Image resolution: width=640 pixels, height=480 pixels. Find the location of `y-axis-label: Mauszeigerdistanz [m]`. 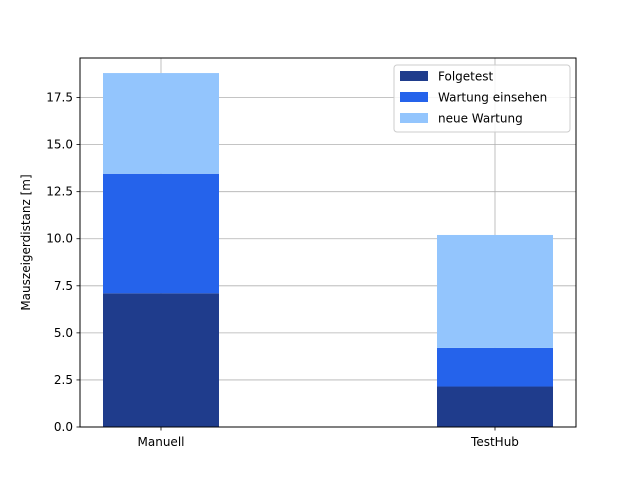

y-axis-label: Mauszeigerdistanz [m] is located at coordinates (26, 242).